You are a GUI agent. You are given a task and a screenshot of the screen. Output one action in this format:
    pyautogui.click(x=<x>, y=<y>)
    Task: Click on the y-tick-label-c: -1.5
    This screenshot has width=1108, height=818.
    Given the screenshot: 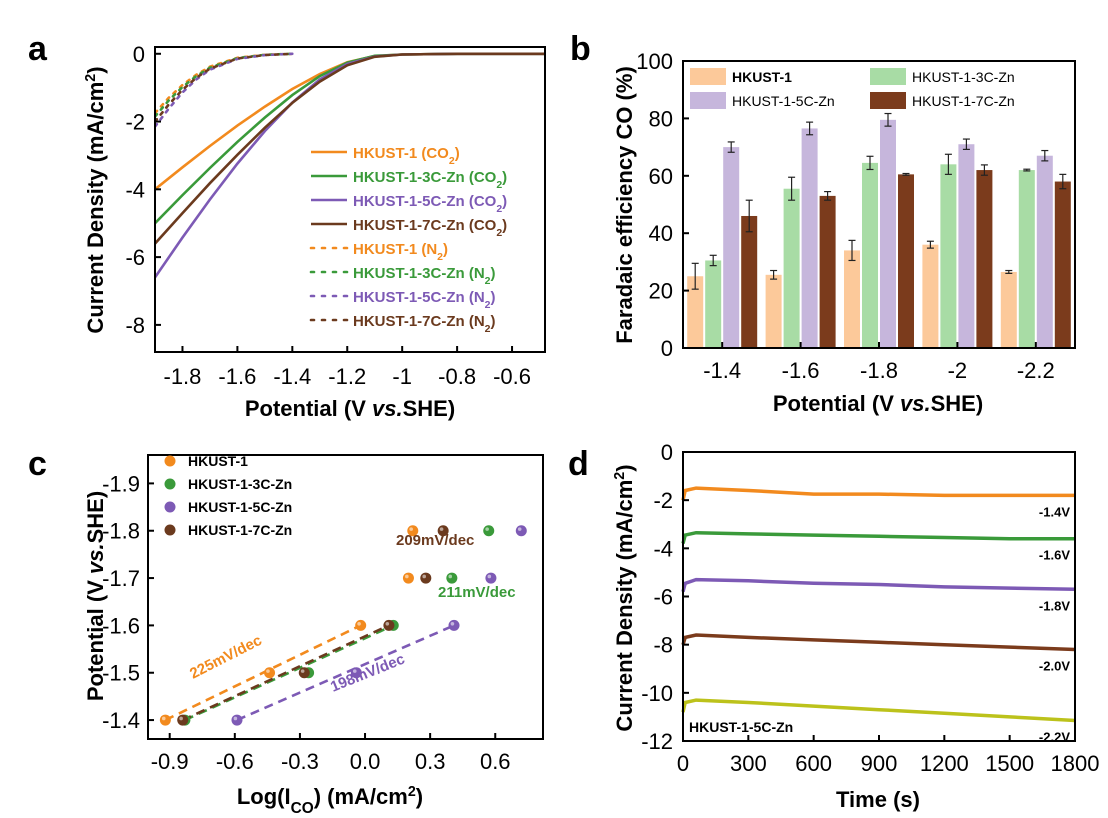 What is the action you would take?
    pyautogui.click(x=121, y=673)
    